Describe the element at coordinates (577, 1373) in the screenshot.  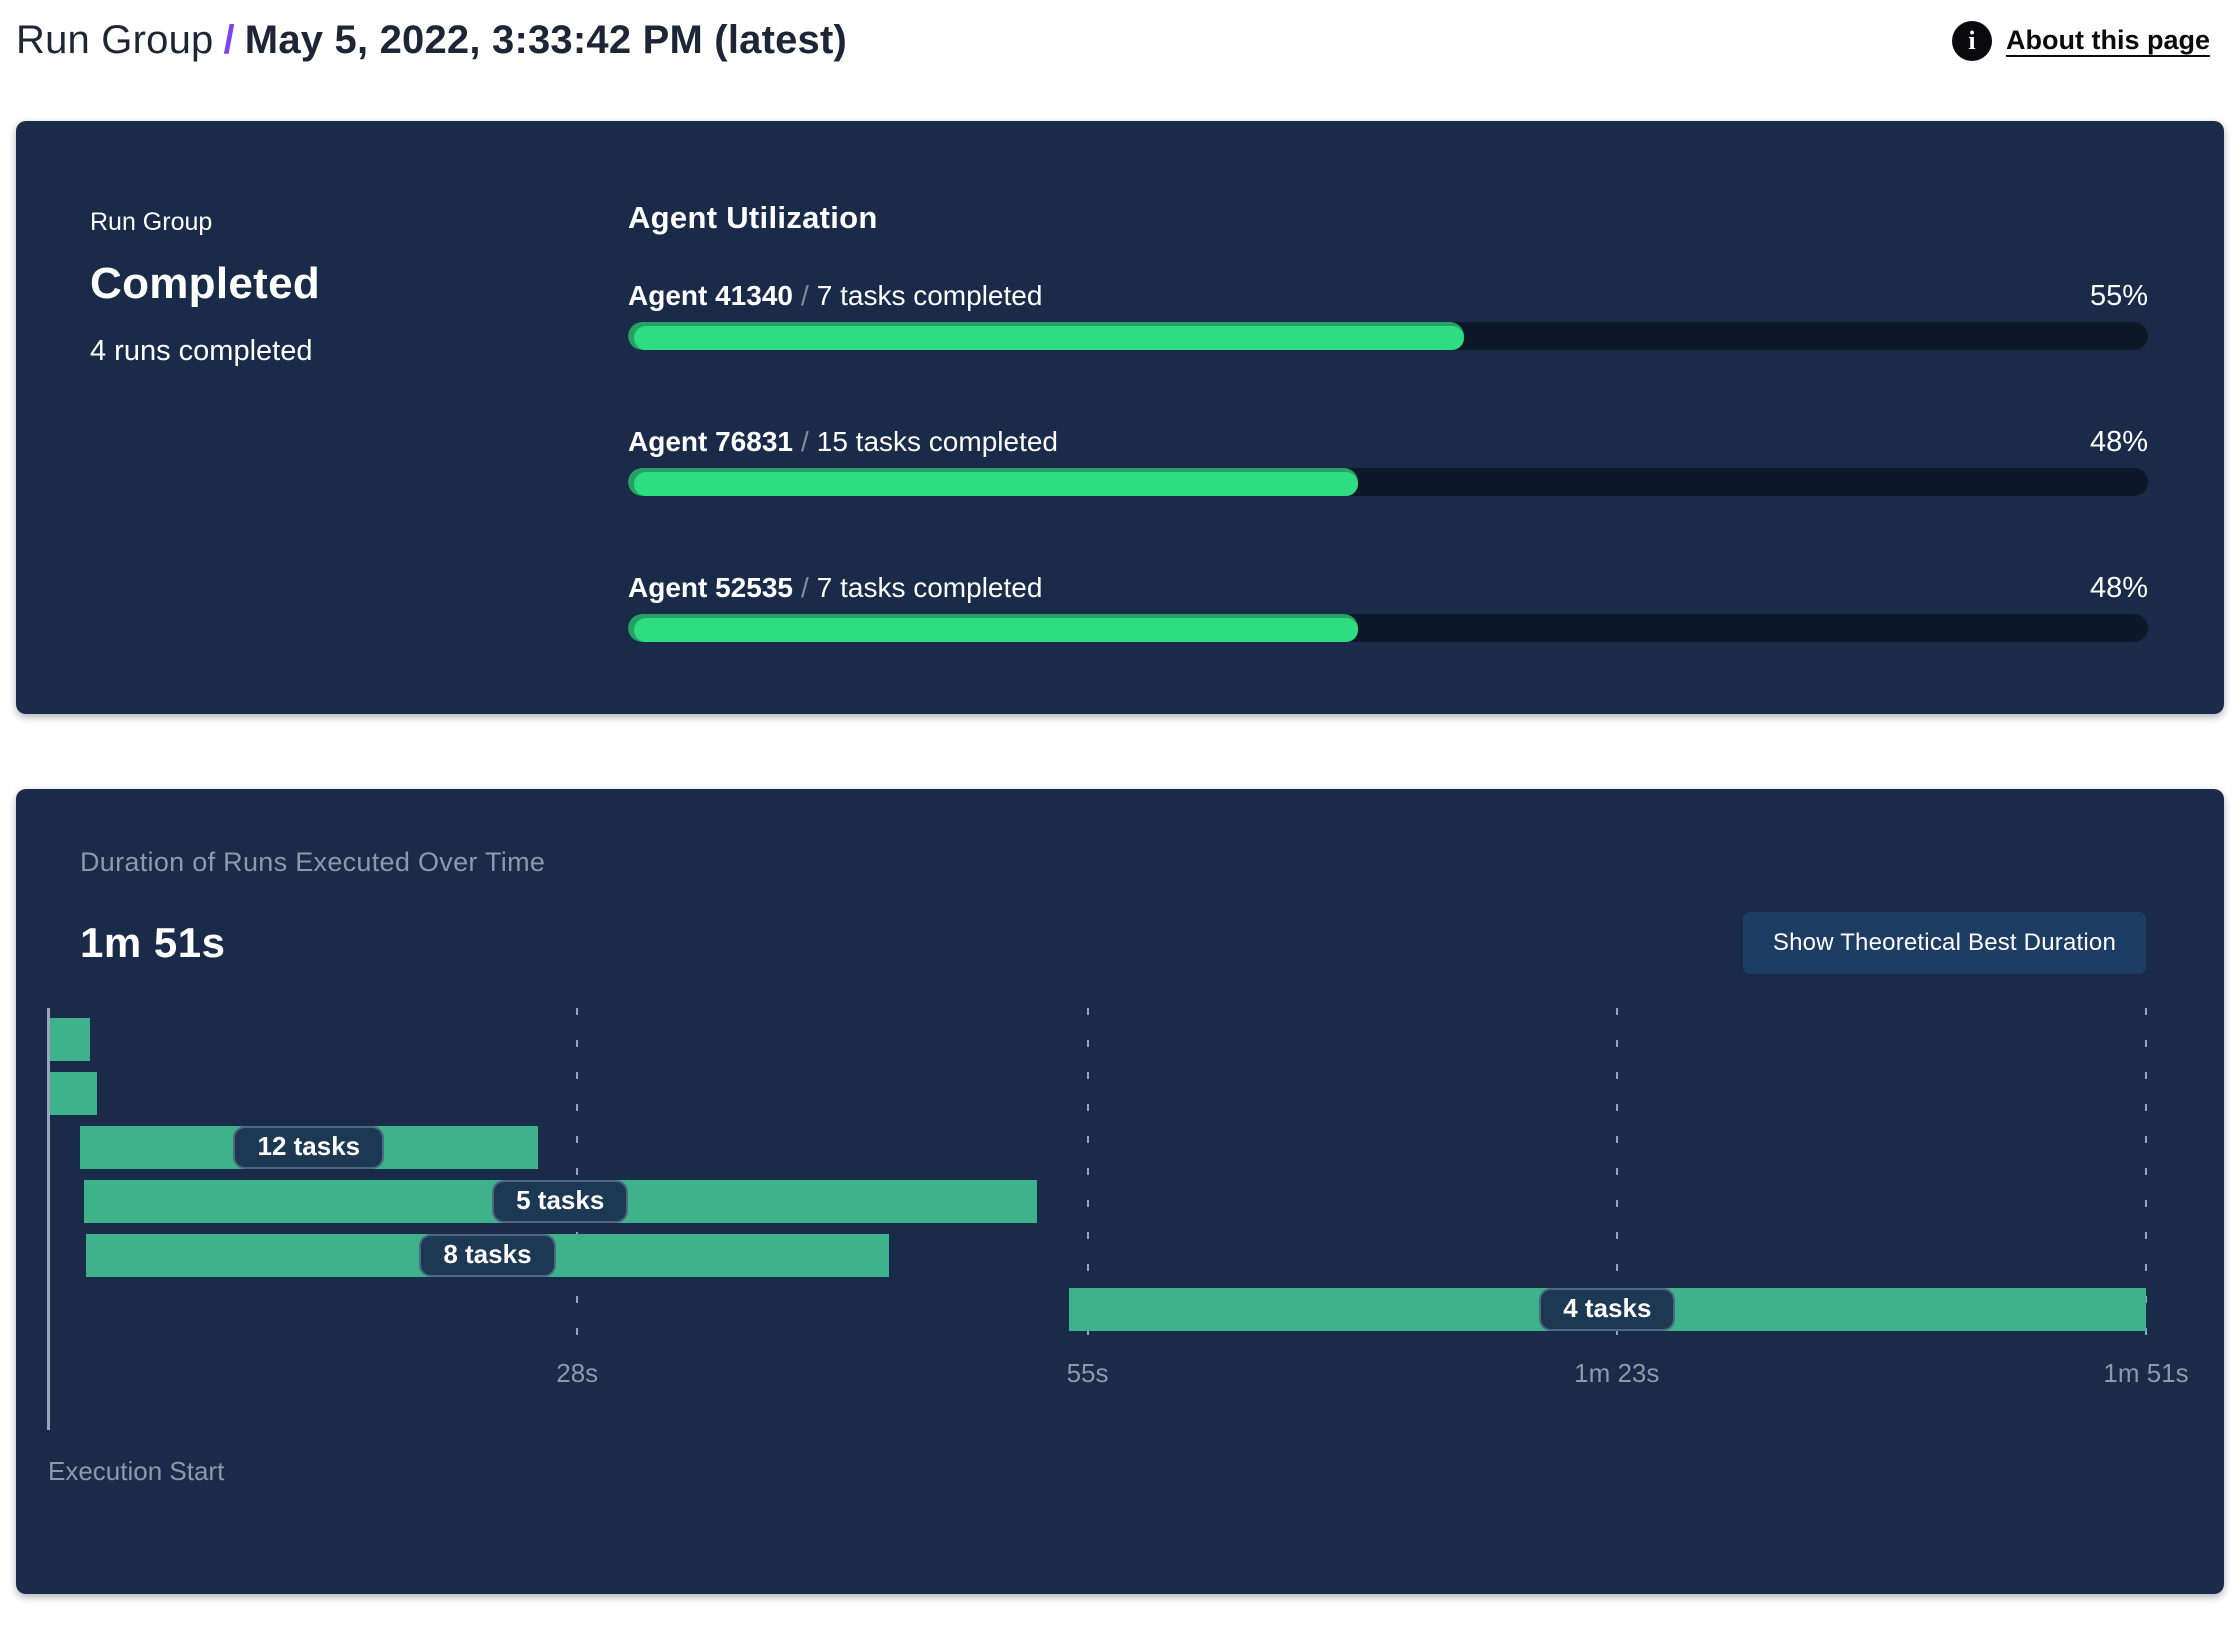
I see `axis-tick-label: 28s` at that location.